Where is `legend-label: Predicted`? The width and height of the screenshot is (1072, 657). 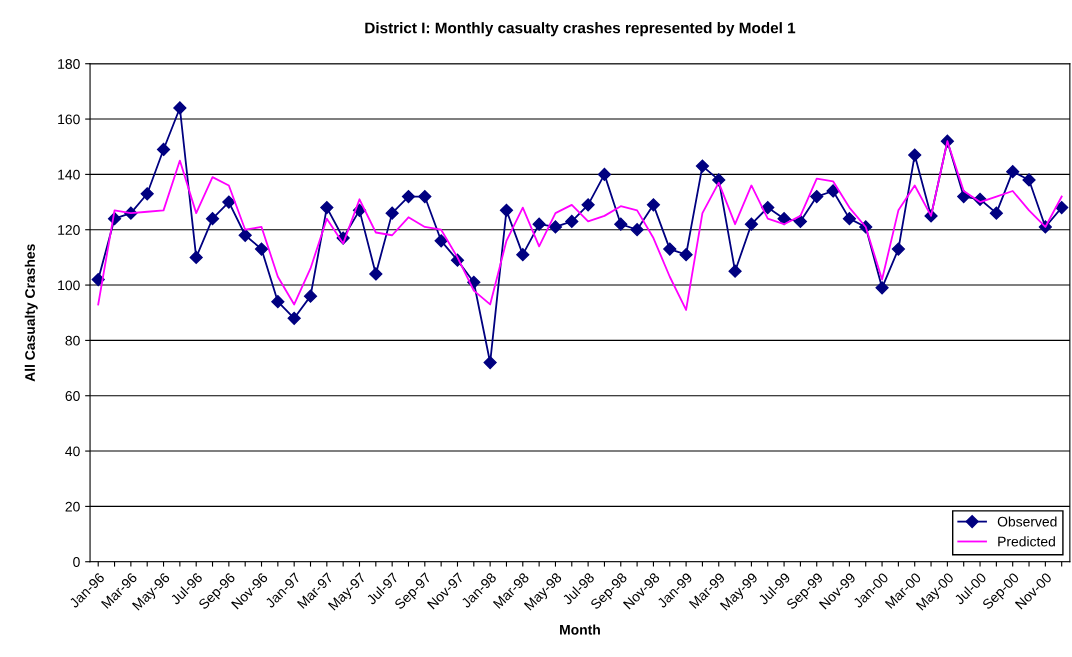 legend-label: Predicted is located at coordinates (1026, 541).